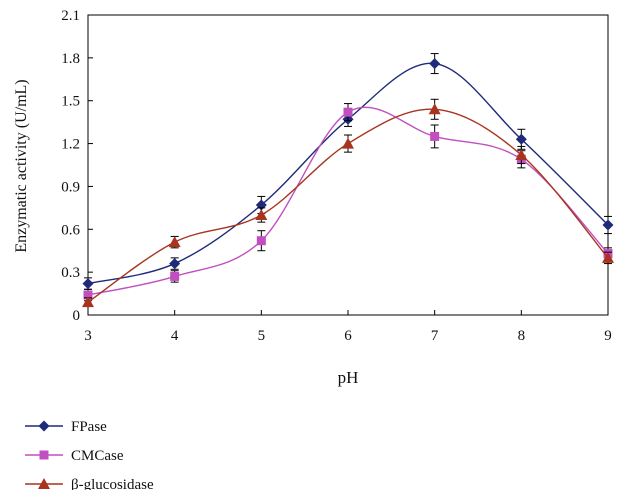  I want to click on legend-label: CMCase, so click(97, 456).